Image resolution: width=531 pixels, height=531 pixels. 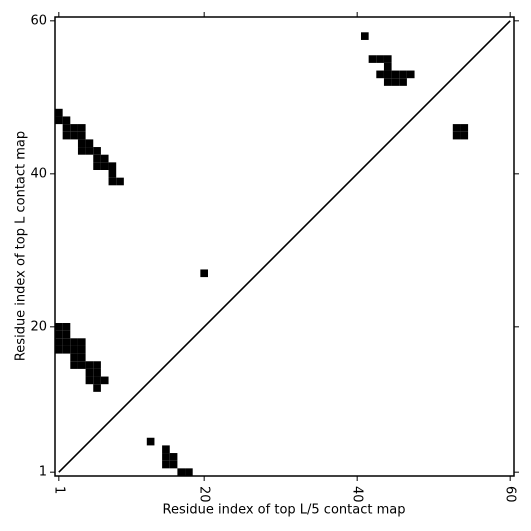 What do you see at coordinates (43, 472) in the screenshot?
I see `y-tick-label: 1` at bounding box center [43, 472].